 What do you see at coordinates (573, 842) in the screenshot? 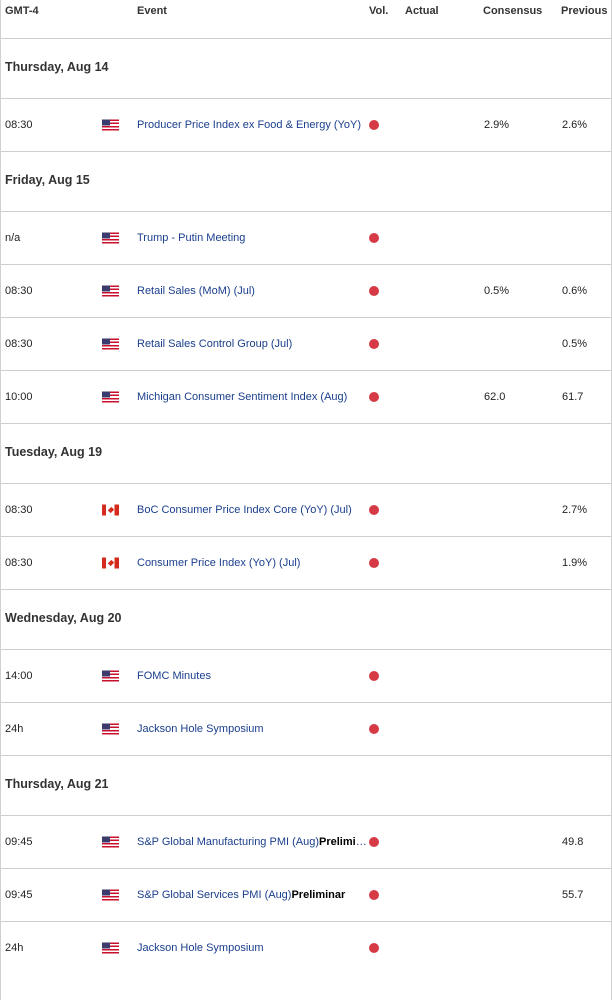
I see `previous-value: 49.8` at bounding box center [573, 842].